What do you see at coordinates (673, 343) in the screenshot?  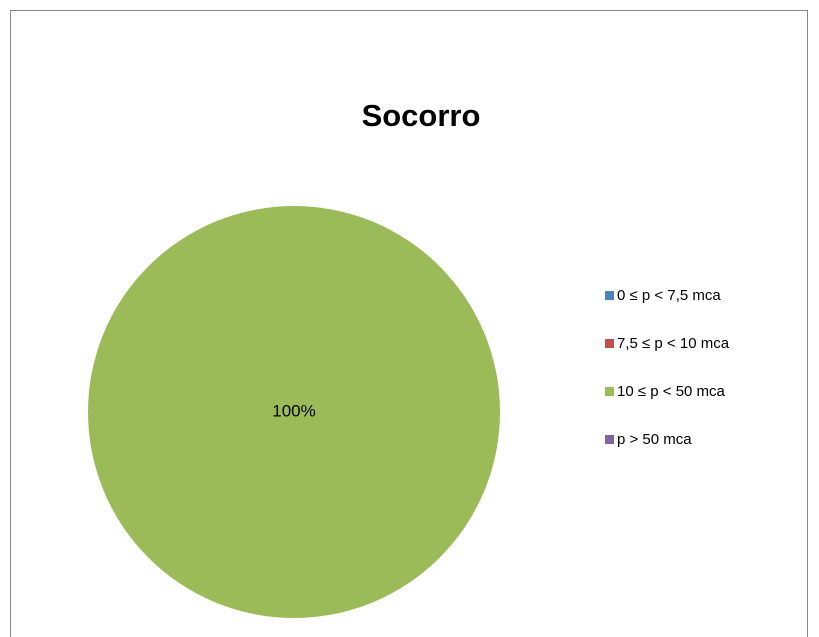 I see `legend-label: 7,5 ≤ p < 10 mca` at bounding box center [673, 343].